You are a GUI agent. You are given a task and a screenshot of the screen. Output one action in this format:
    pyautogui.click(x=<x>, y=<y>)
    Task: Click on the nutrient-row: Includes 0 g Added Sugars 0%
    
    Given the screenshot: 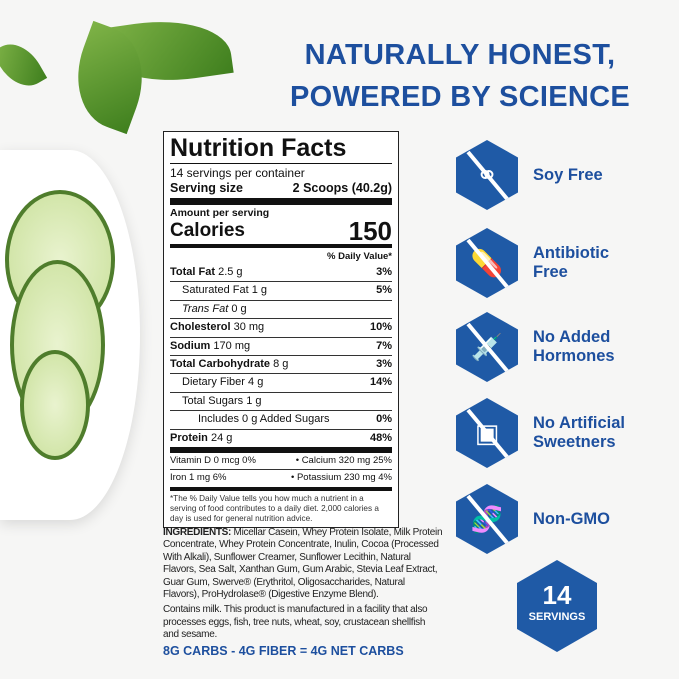 What is the action you would take?
    pyautogui.click(x=281, y=419)
    